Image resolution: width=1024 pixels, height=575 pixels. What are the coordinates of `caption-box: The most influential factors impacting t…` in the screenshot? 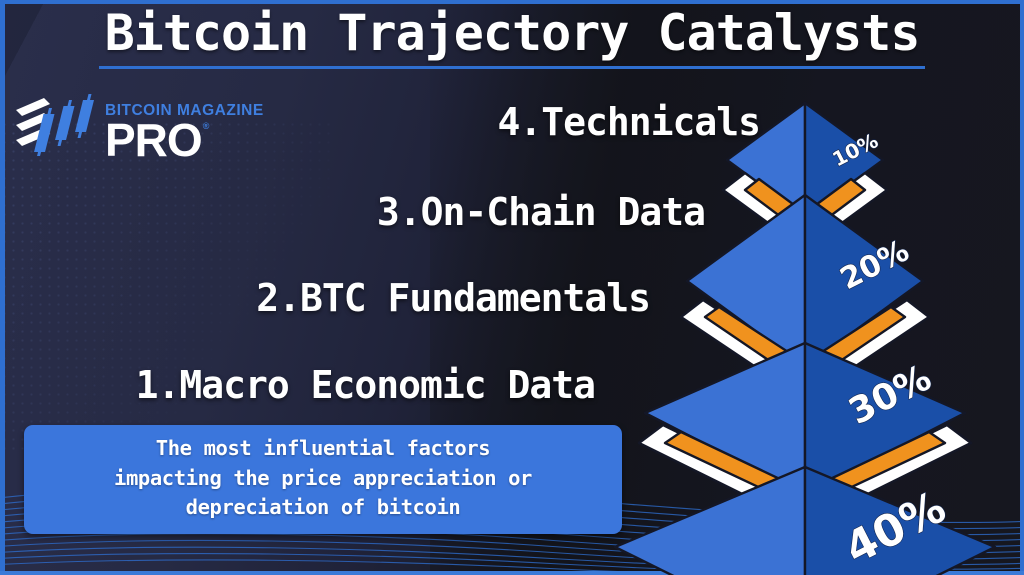 It's located at (323, 480).